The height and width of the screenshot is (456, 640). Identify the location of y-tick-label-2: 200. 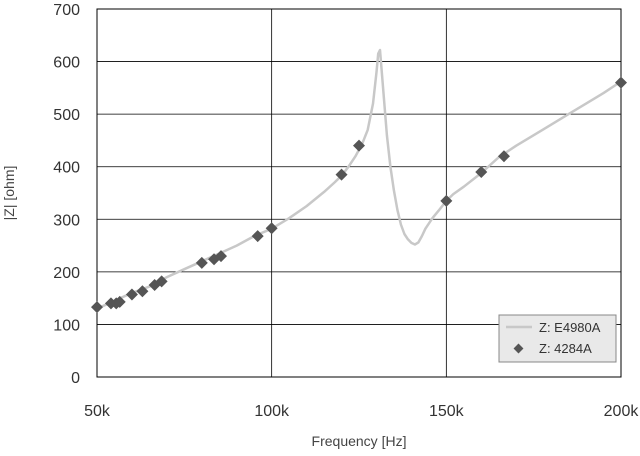
(66, 273).